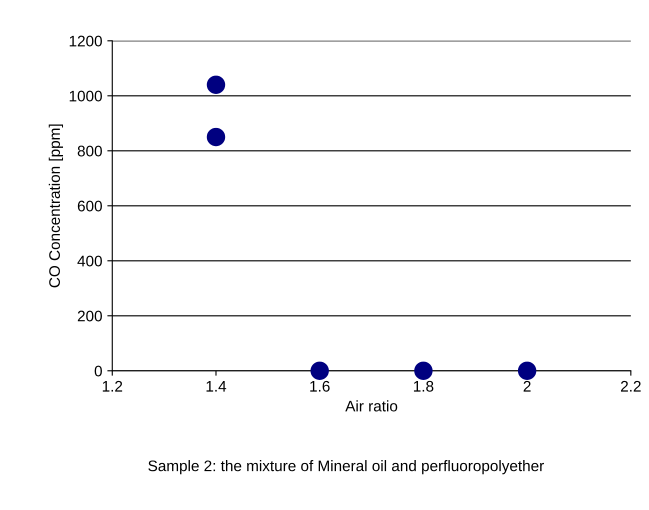 The height and width of the screenshot is (510, 649). What do you see at coordinates (98, 371) in the screenshot?
I see `y-tick-label: 0` at bounding box center [98, 371].